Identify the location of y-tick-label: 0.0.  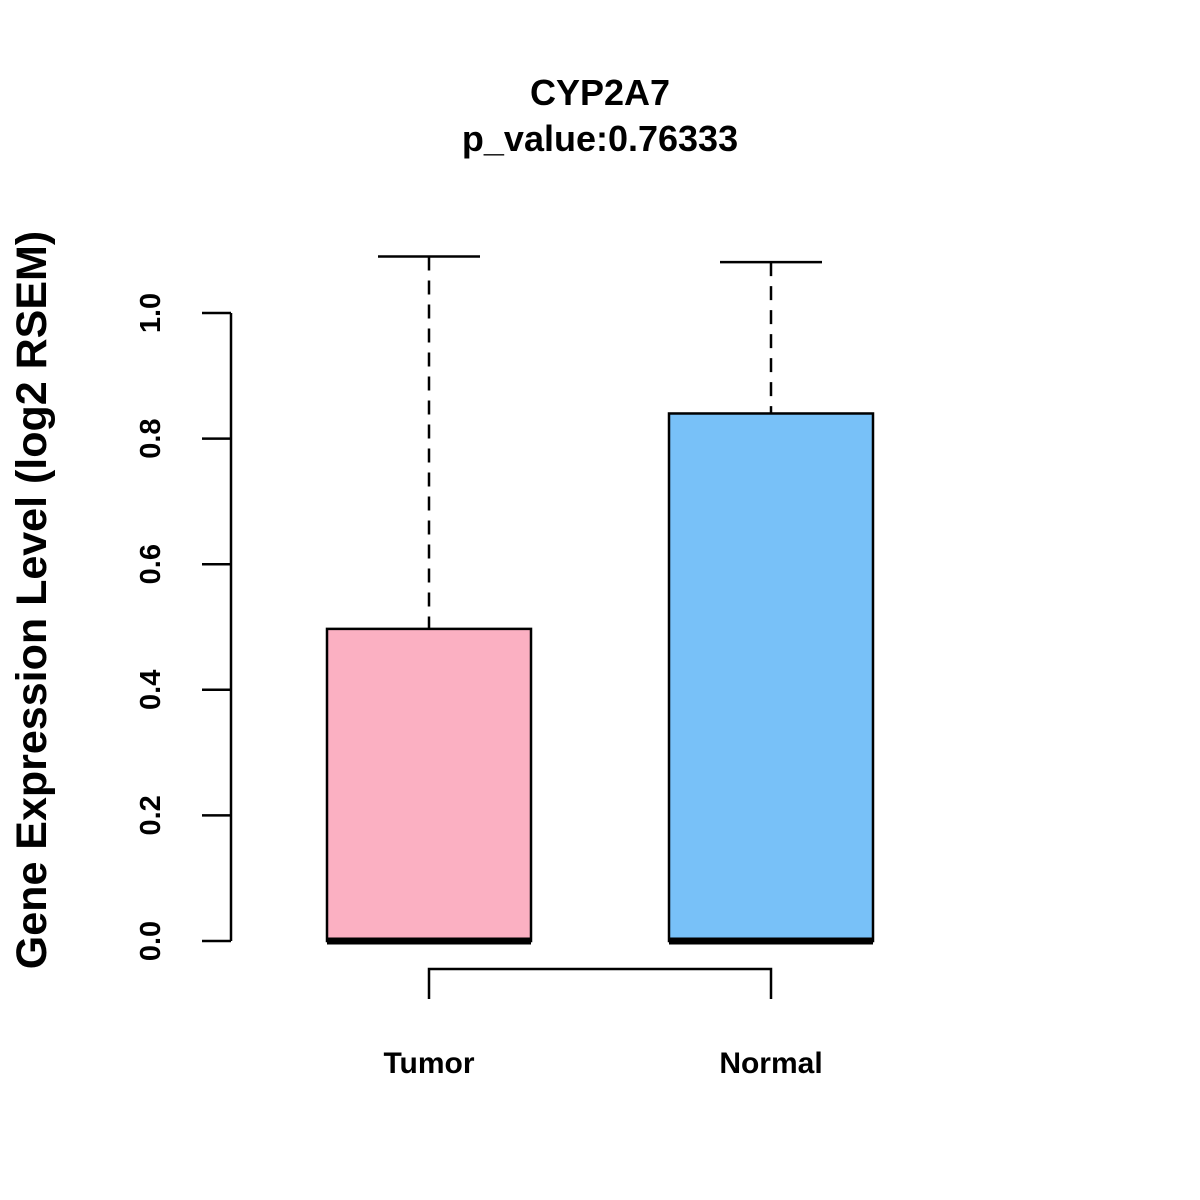
(151, 941).